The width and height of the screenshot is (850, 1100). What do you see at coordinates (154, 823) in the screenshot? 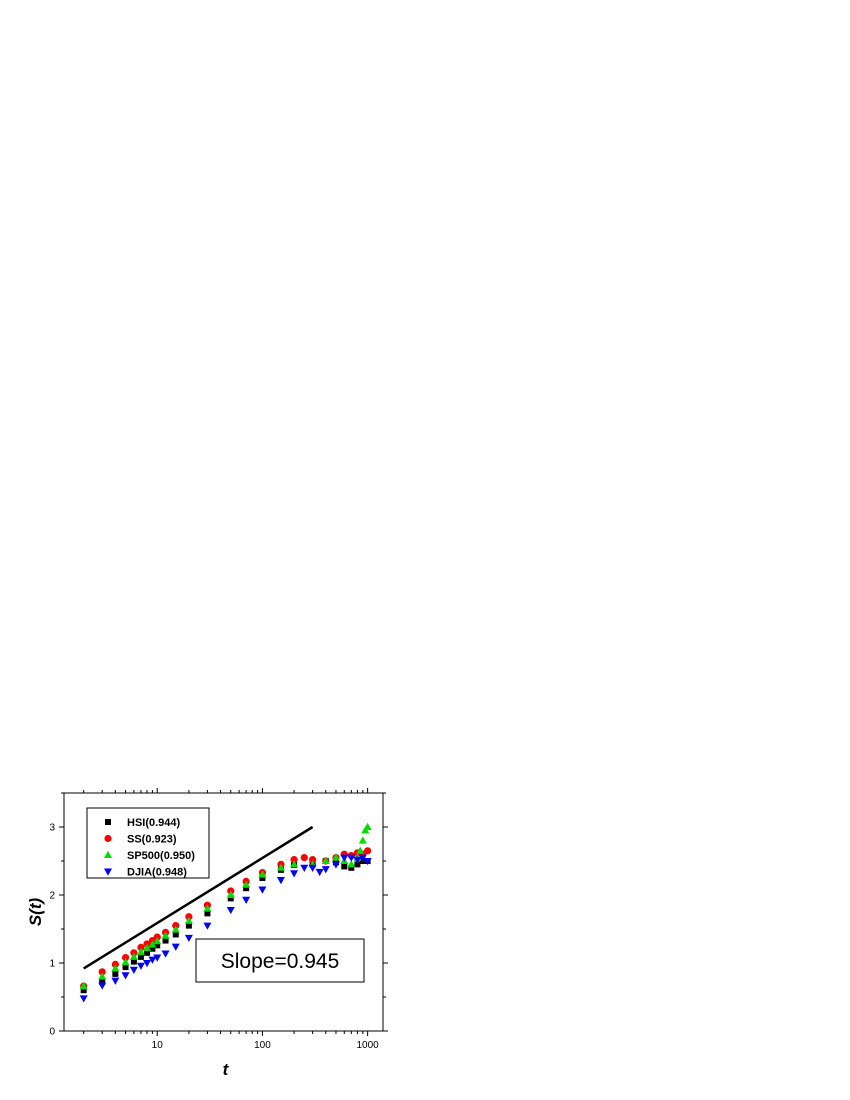
I see `legend-label: HSI(0.944)` at bounding box center [154, 823].